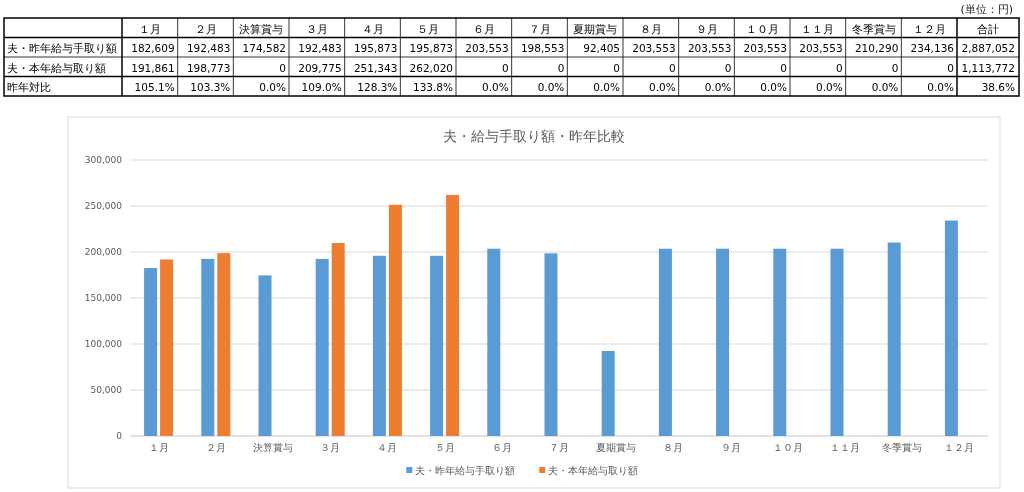 This screenshot has width=1024, height=492. Describe the element at coordinates (387, 447) in the screenshot. I see `x-tick-label: ４月` at that location.